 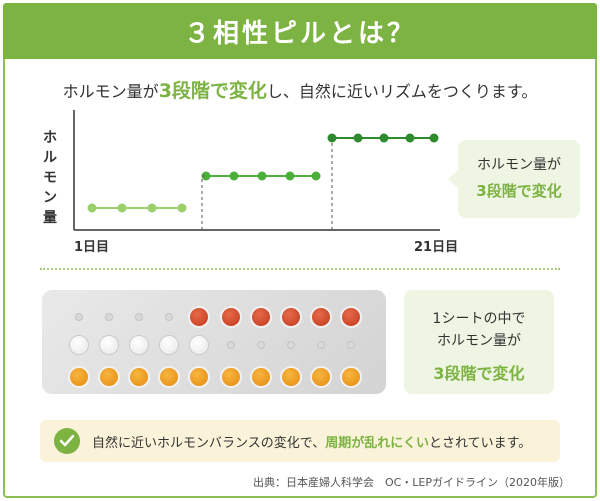 What do you see at coordinates (411, 482) in the screenshot?
I see `source-citation: 出典：日本産婦人科学会 OC・LEPガイドライン（2020年版）` at bounding box center [411, 482].